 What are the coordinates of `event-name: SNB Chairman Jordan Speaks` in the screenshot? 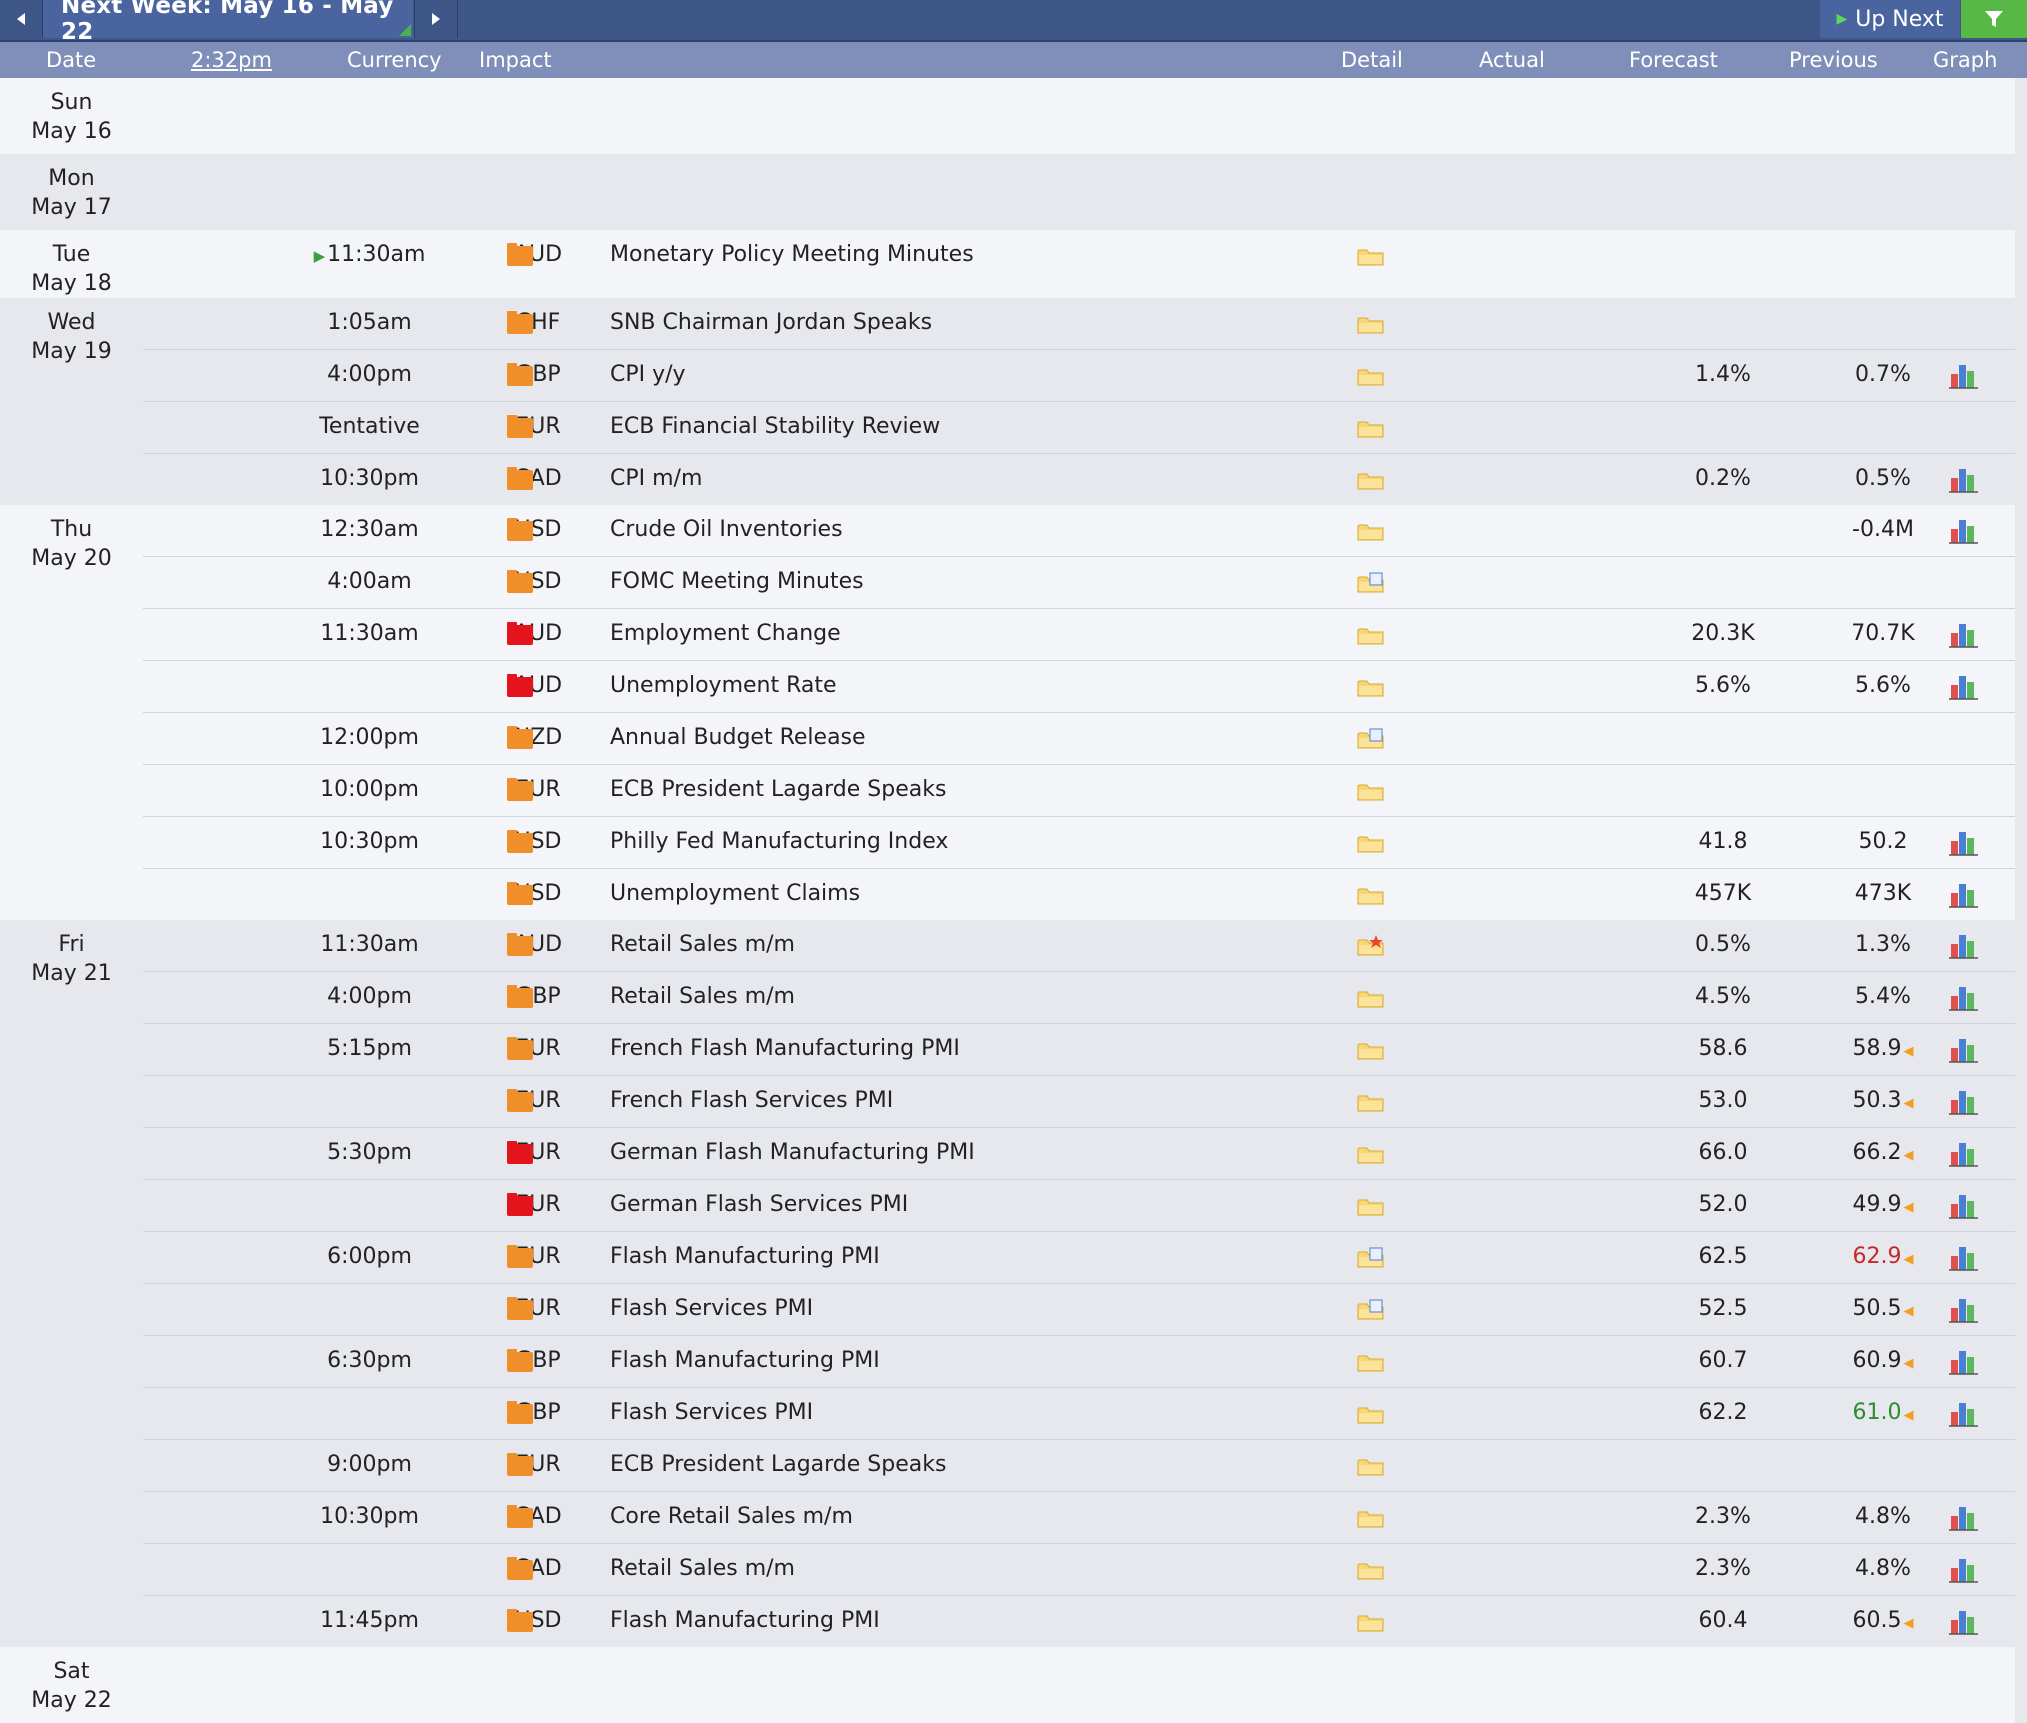 It's located at (771, 322).